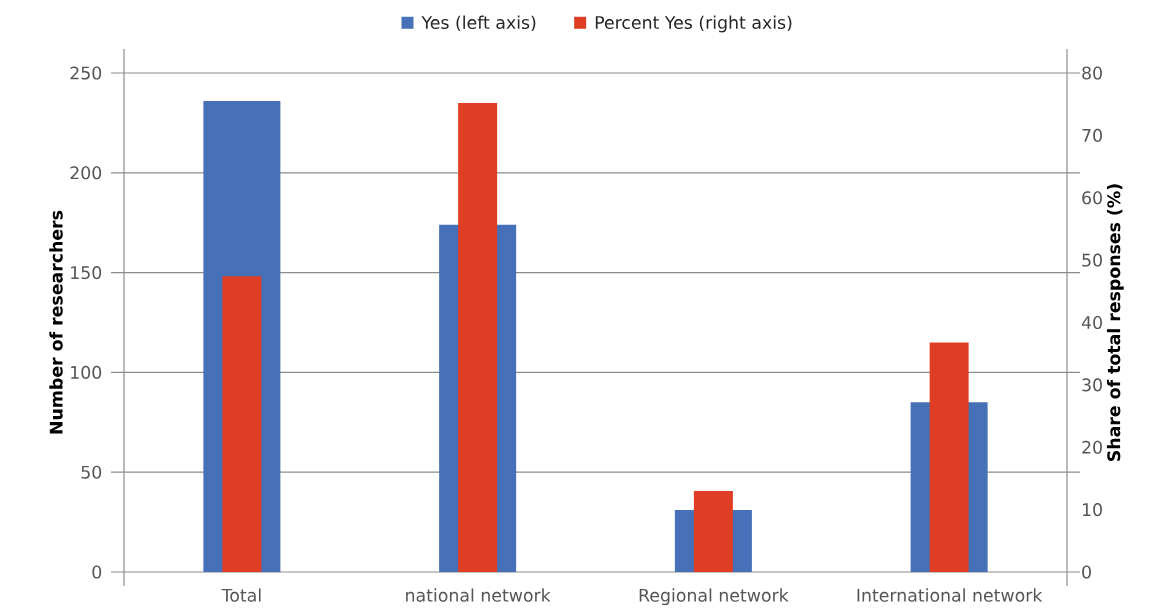 The image size is (1173, 612). Describe the element at coordinates (86, 173) in the screenshot. I see `y-tick-label: 200` at that location.